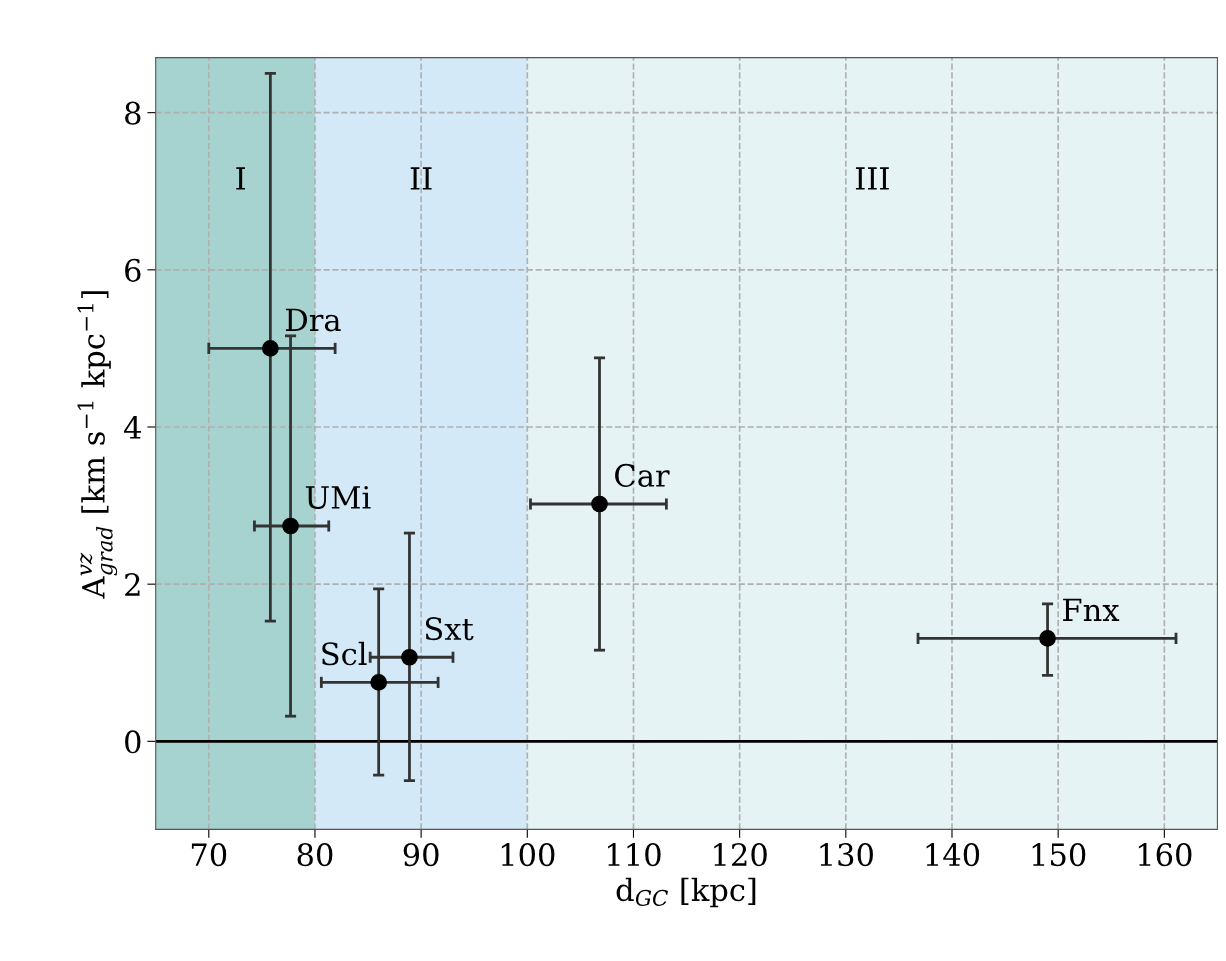  What do you see at coordinates (1165, 855) in the screenshot?
I see `x-tick-label: 160` at bounding box center [1165, 855].